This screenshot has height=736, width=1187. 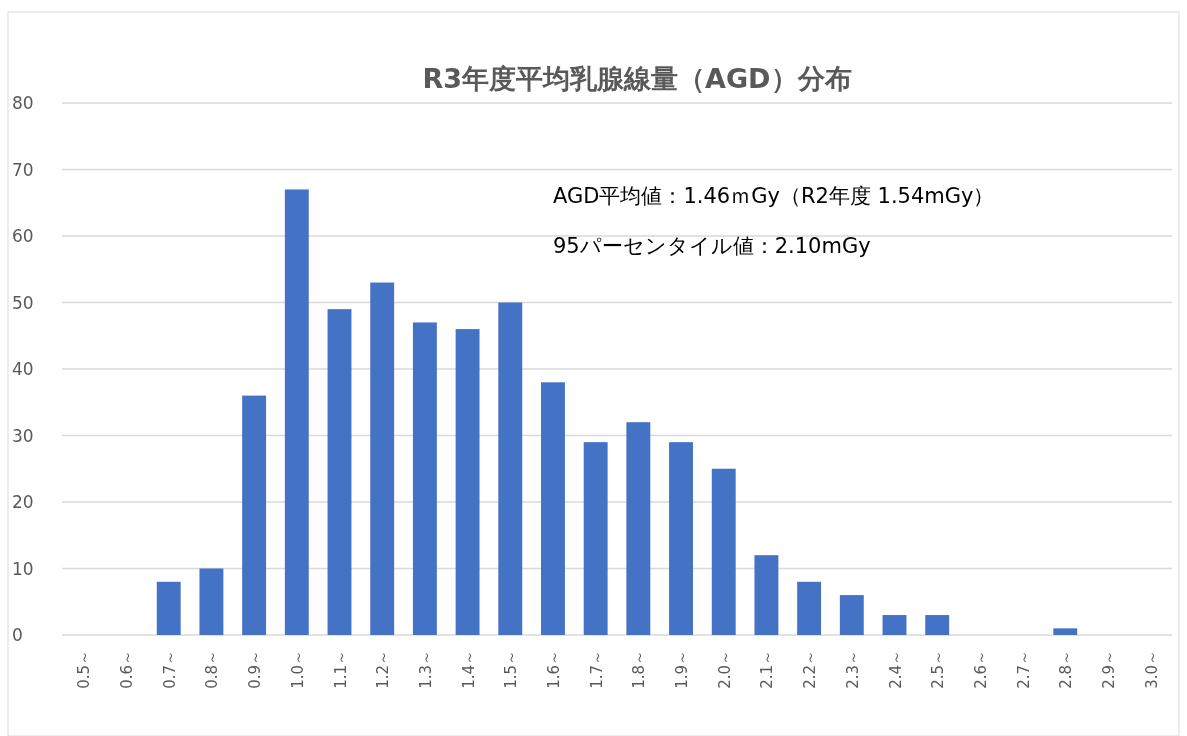 What do you see at coordinates (980, 669) in the screenshot?
I see `x-tick-label: 2.6～` at bounding box center [980, 669].